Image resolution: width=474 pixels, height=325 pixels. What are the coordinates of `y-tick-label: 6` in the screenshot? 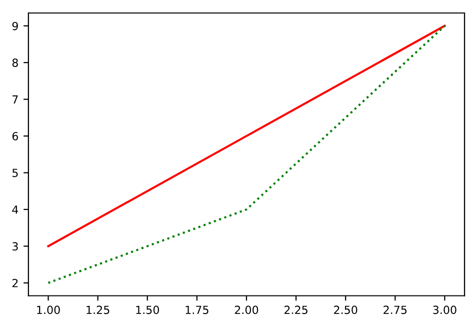 It's located at (15, 136).